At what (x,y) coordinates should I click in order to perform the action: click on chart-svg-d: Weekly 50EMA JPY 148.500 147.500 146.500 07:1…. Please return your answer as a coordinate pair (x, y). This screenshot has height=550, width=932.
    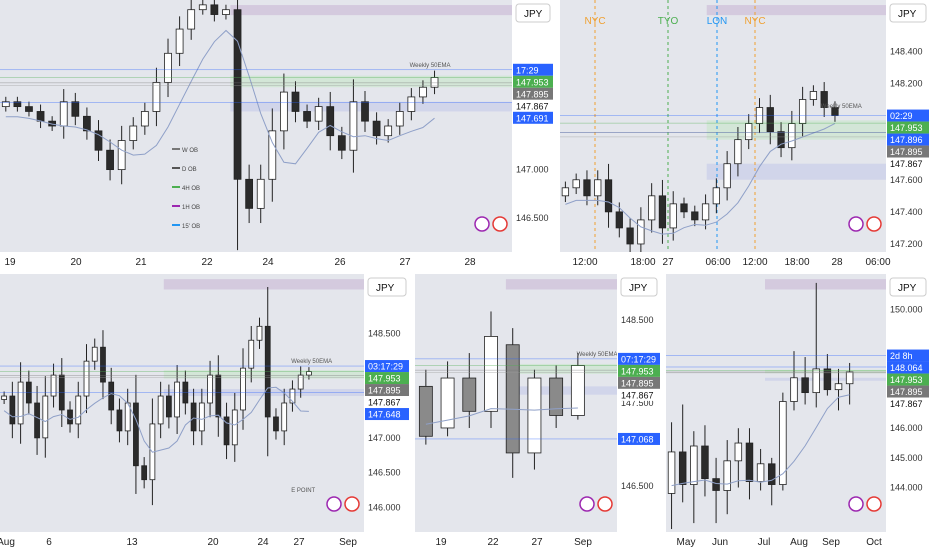
    Looking at the image, I should click on (539, 412).